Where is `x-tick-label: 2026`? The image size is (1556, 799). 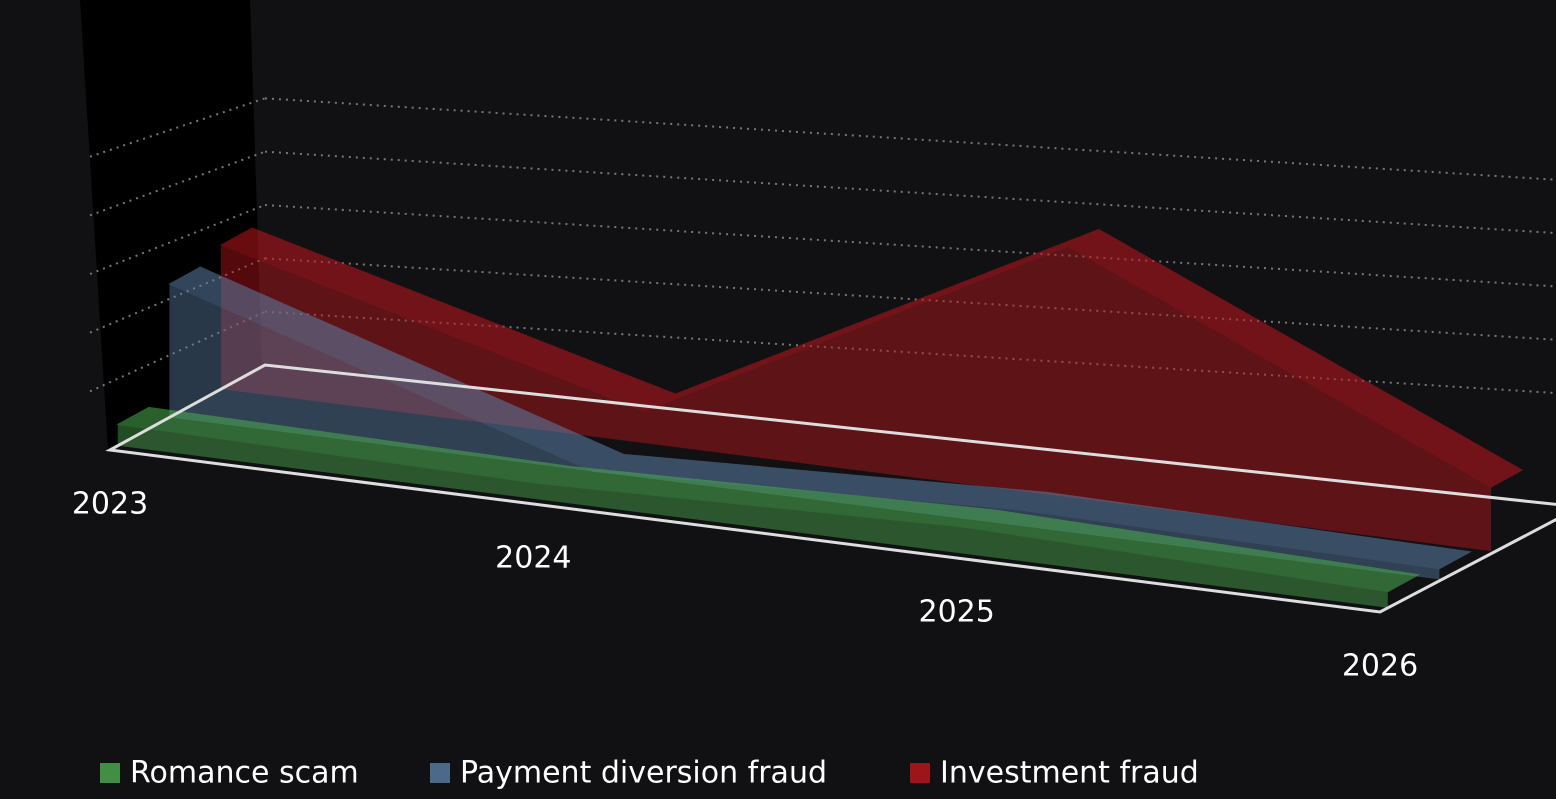 x-tick-label: 2026 is located at coordinates (1380, 666).